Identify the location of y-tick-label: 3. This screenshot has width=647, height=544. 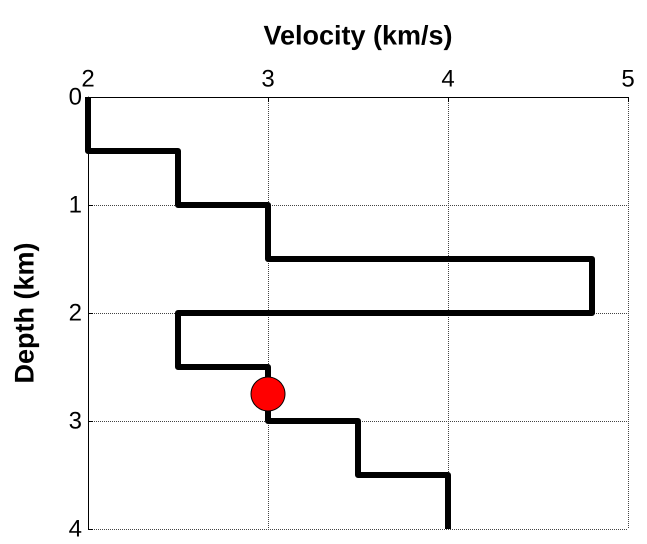
(75, 421).